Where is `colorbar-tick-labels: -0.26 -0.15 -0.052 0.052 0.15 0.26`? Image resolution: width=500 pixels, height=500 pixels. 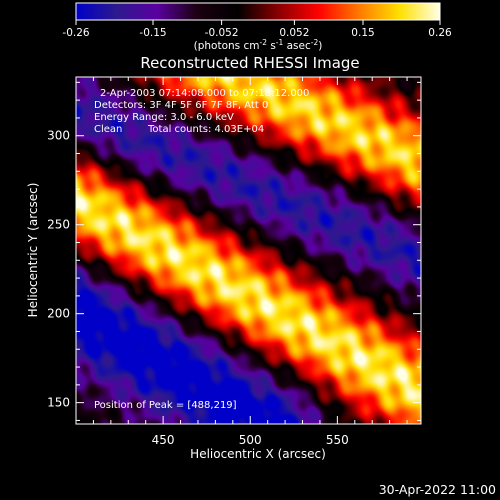
colorbar-tick-labels: -0.26 -0.15 -0.052 0.052 0.15 0.26 is located at coordinates (257, 33).